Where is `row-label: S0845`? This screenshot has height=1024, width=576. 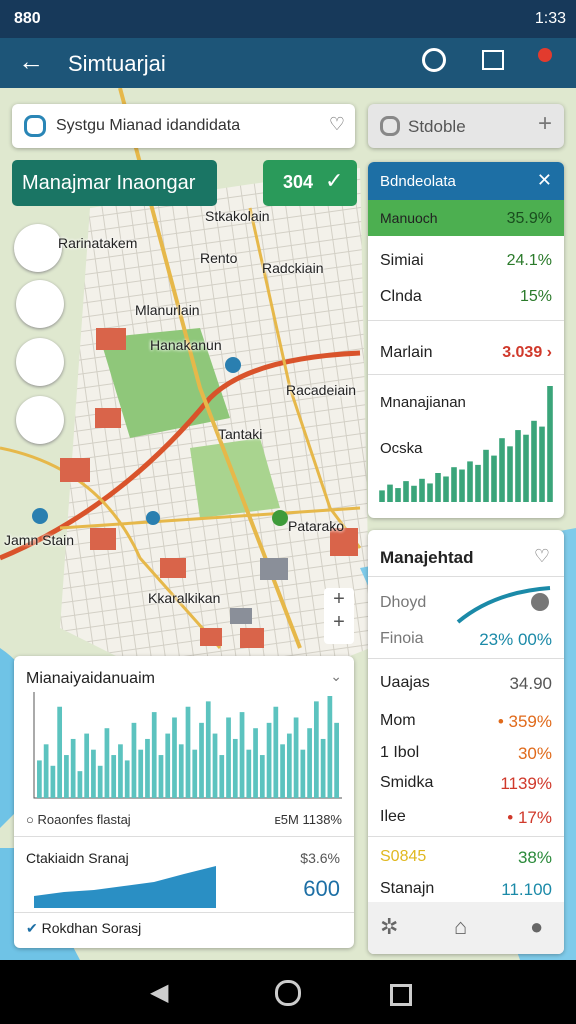 row-label: S0845 is located at coordinates (403, 856).